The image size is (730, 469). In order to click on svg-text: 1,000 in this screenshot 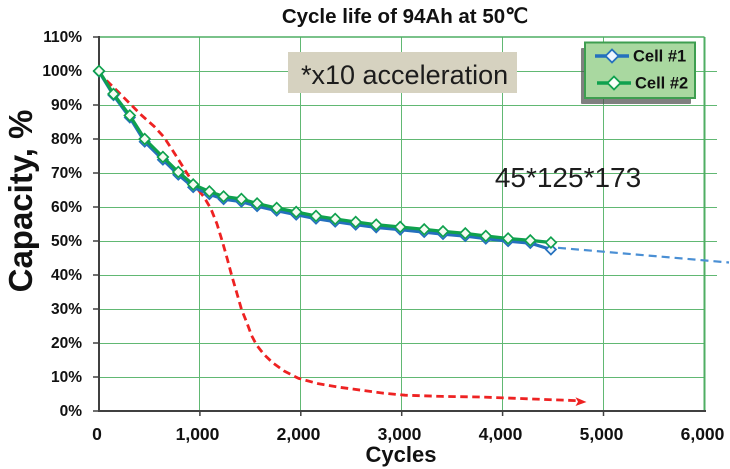, I will do `click(198, 434)`.